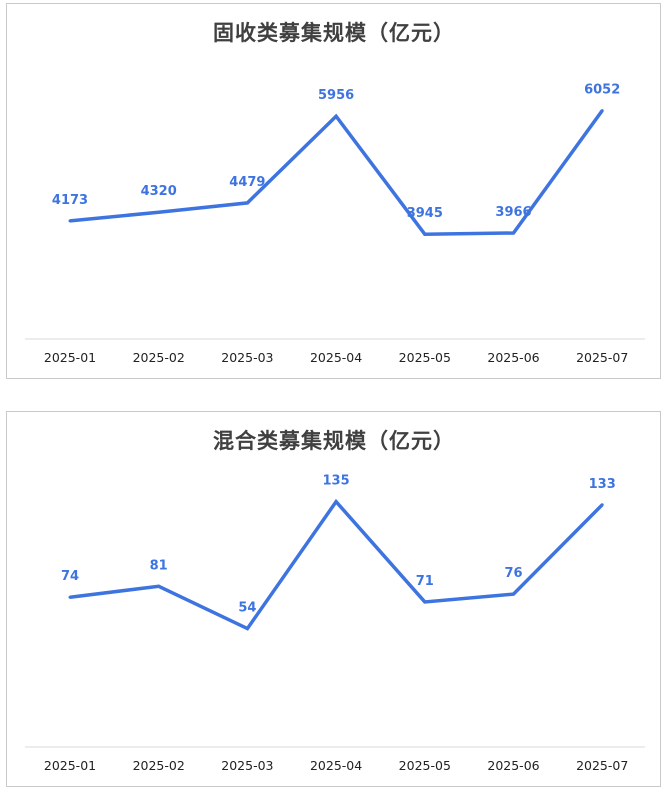  What do you see at coordinates (334, 32) in the screenshot?
I see `chart-title: 固收类募集规模（亿元）` at bounding box center [334, 32].